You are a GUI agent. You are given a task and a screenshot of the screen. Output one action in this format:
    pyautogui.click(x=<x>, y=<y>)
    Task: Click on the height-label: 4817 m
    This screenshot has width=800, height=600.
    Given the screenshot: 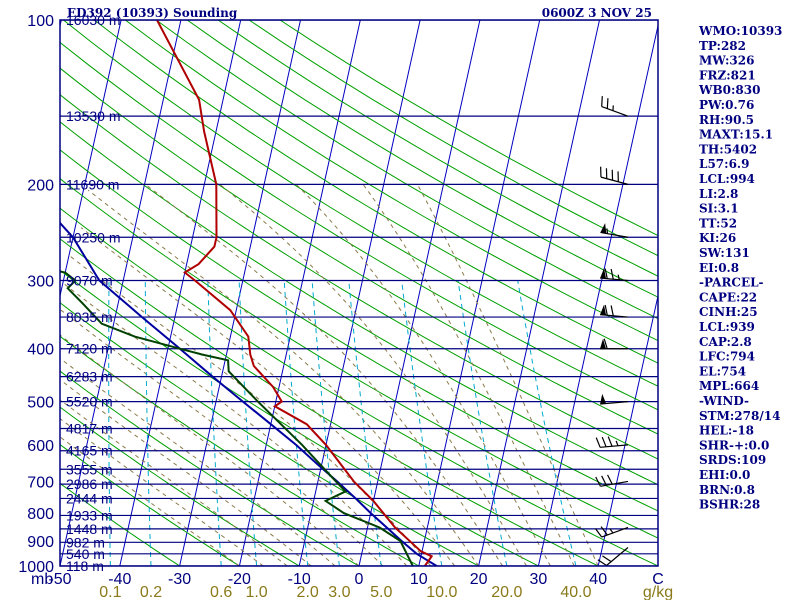 What is the action you would take?
    pyautogui.click(x=89, y=429)
    